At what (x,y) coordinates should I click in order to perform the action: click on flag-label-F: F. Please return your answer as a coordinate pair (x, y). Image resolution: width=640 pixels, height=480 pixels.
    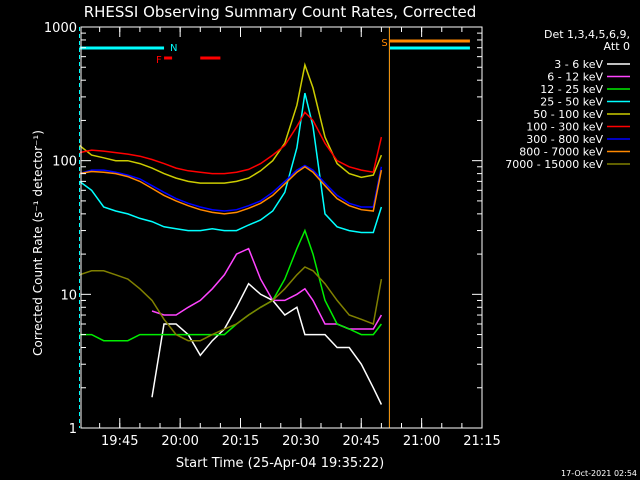
    Looking at the image, I should click on (159, 60).